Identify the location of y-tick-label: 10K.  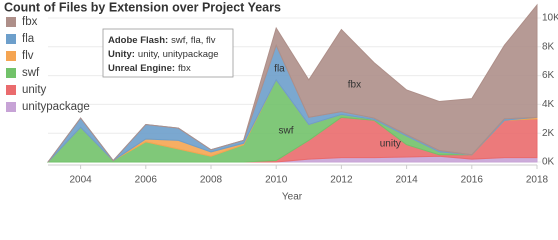
(550, 18).